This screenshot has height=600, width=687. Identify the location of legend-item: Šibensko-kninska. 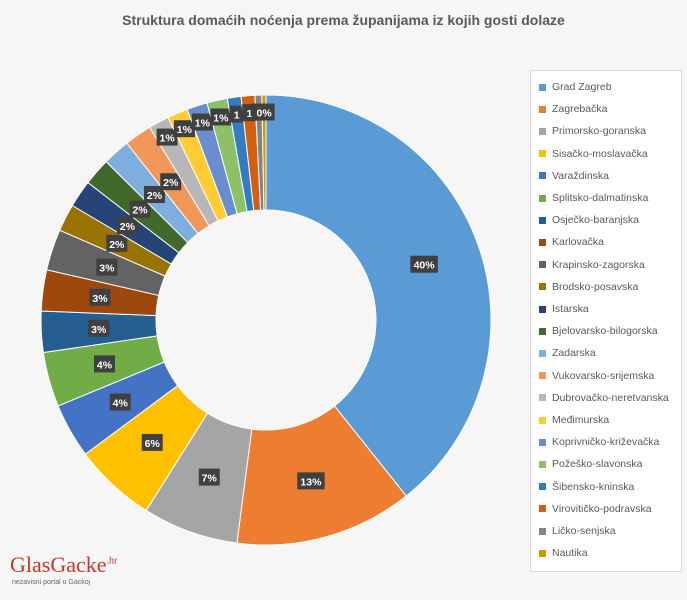
(586, 487).